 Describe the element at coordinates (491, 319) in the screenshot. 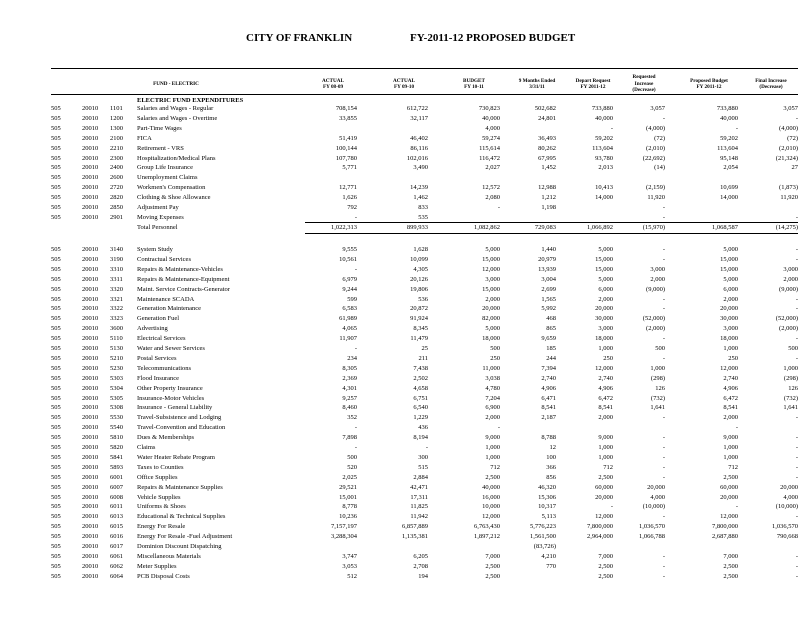

I see `budget-1011: 82,000` at that location.